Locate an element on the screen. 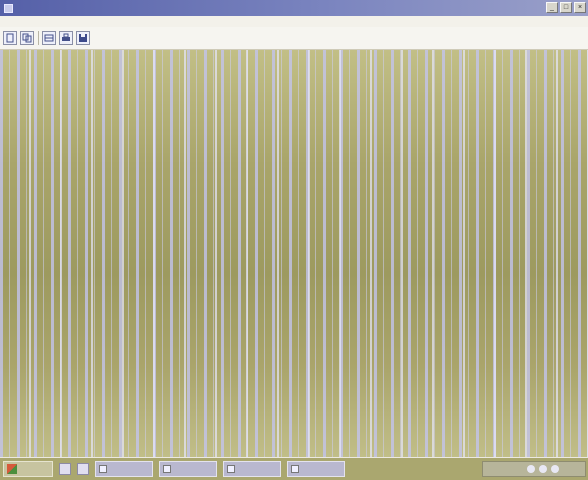  copy-icon is located at coordinates (27, 38).